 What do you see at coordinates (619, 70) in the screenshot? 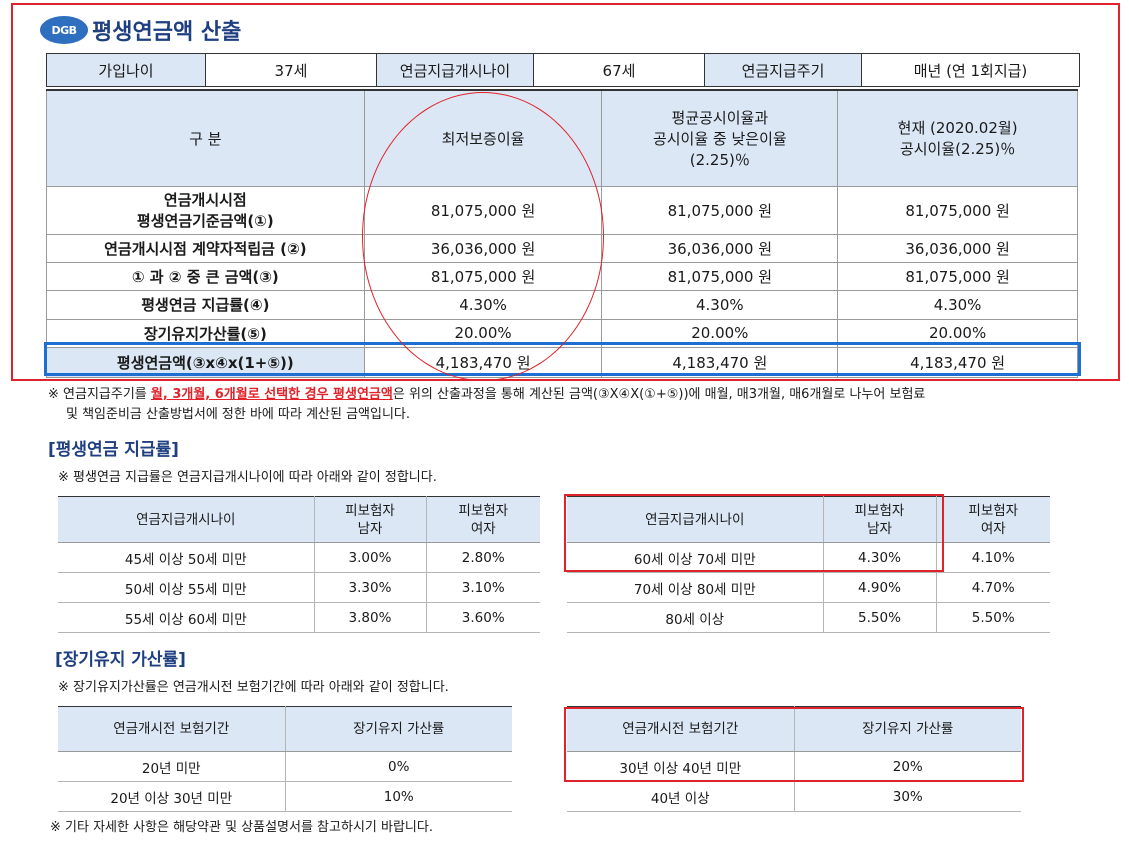
I see `start-age-value: 67세` at bounding box center [619, 70].